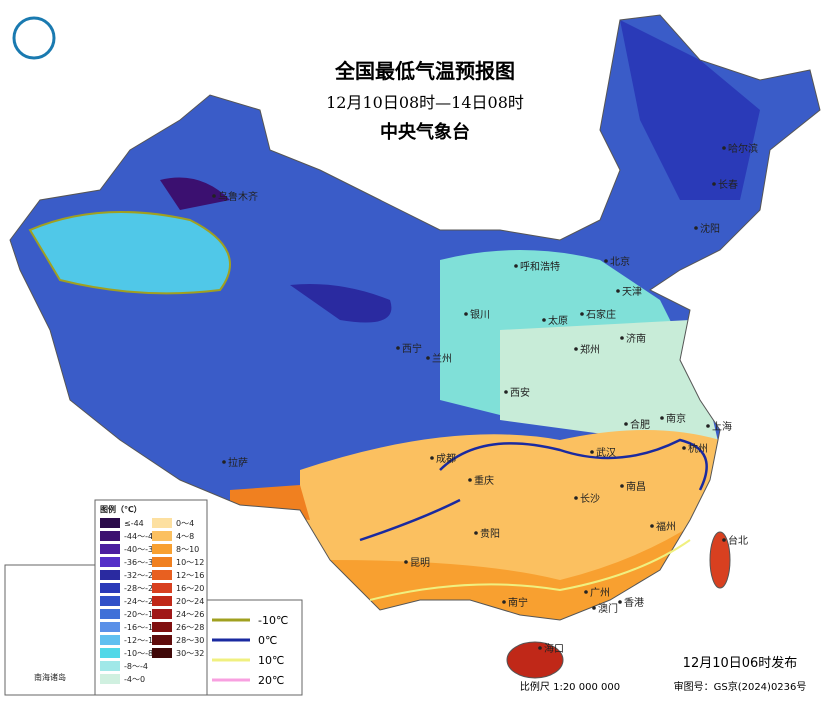  Describe the element at coordinates (554, 648) in the screenshot. I see `city-label: 海口` at that location.